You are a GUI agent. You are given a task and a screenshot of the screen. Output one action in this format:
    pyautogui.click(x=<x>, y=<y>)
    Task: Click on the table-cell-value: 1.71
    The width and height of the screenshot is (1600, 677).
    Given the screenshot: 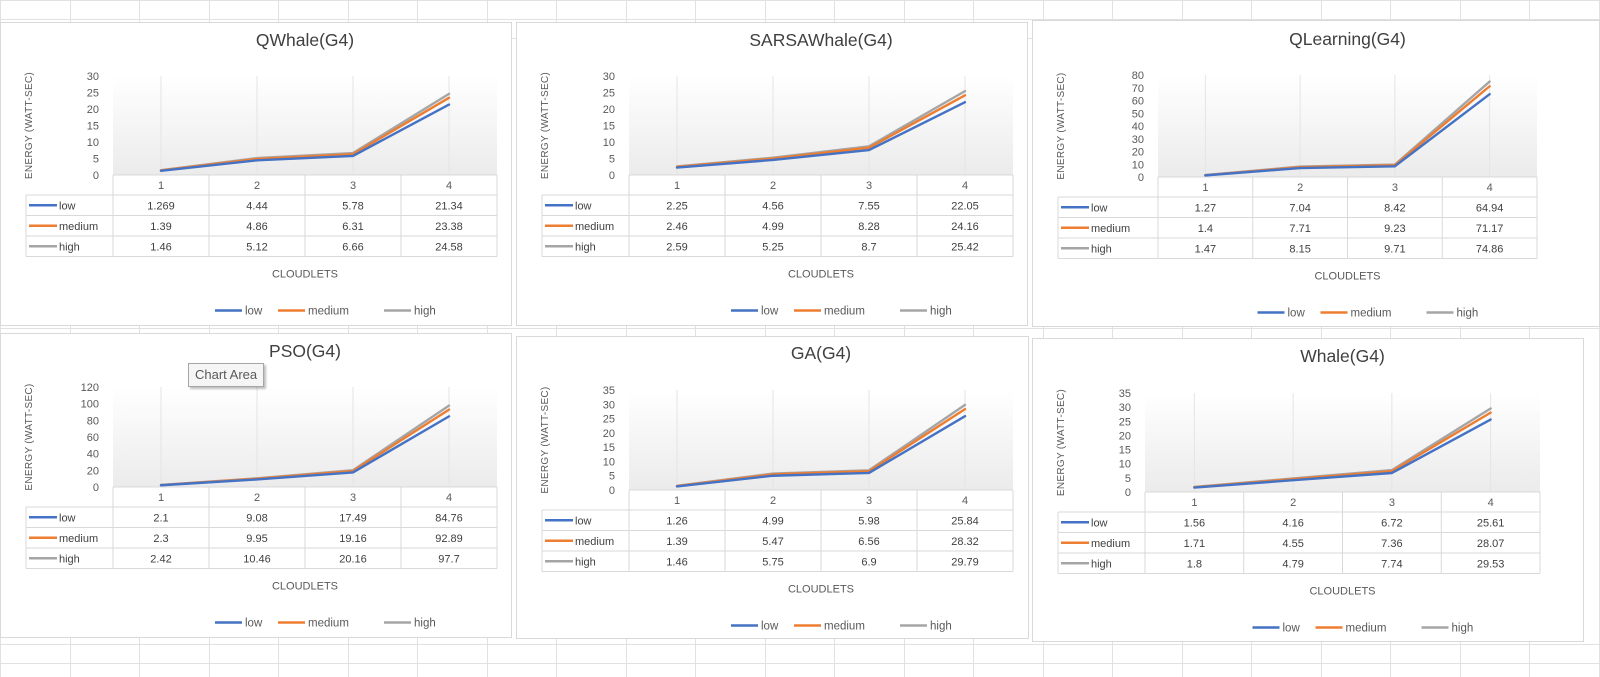 What is the action you would take?
    pyautogui.click(x=1194, y=544)
    